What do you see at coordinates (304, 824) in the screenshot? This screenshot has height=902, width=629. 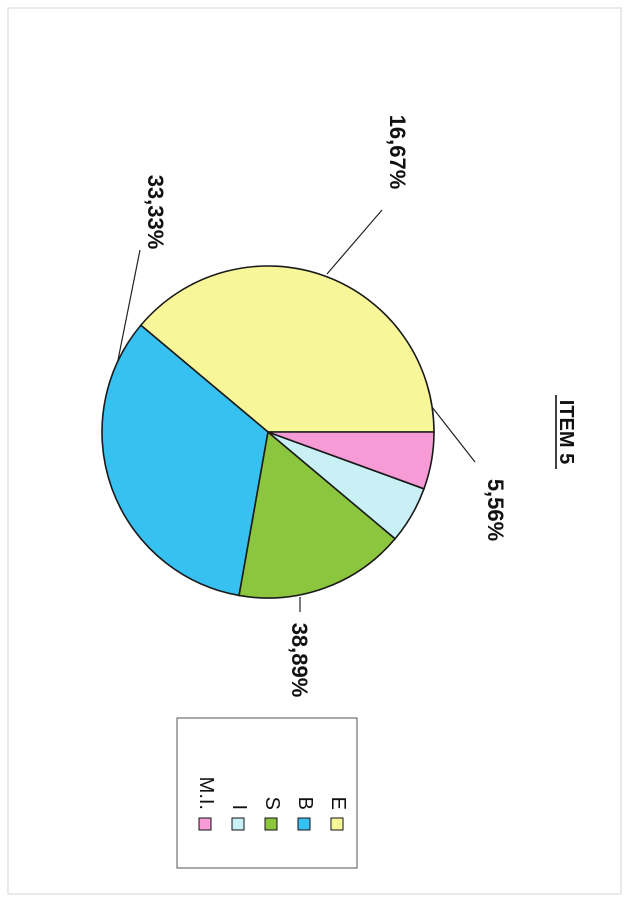 I see `legend-swatch-b` at bounding box center [304, 824].